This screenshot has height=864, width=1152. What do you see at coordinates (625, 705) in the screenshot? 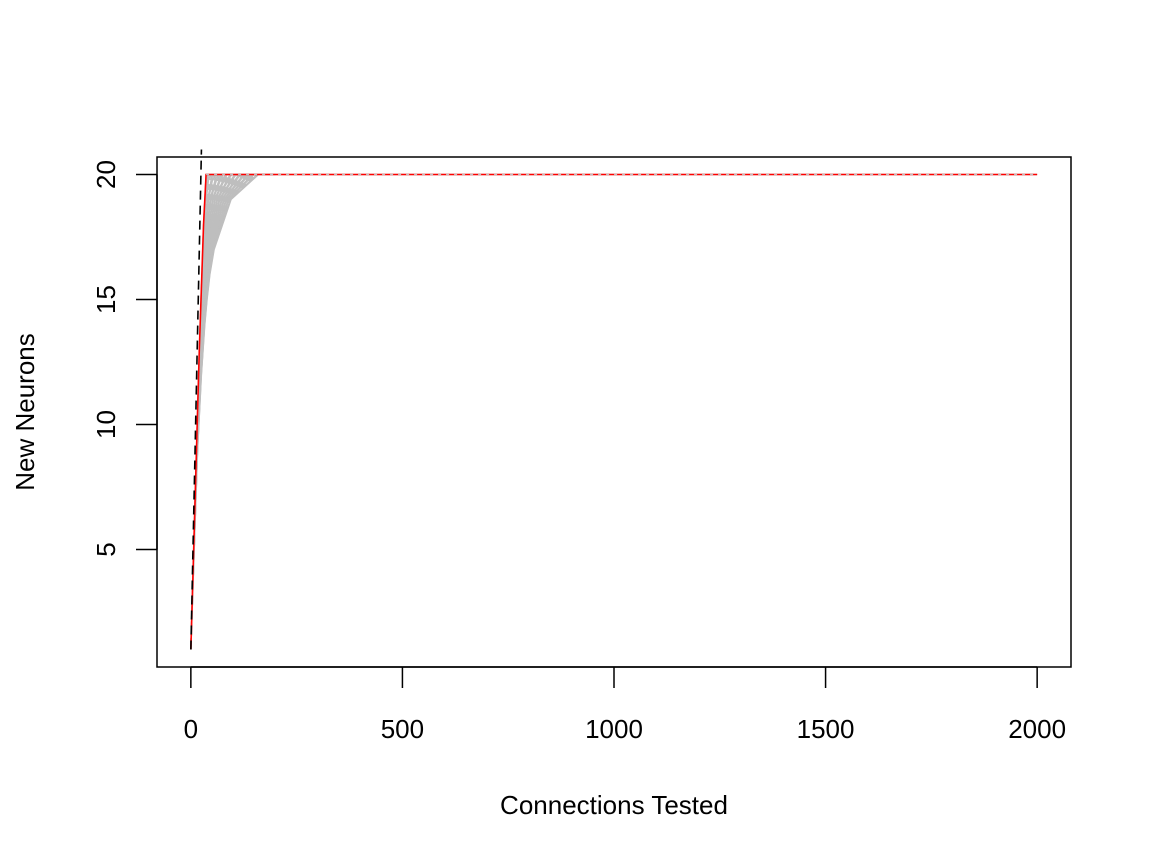
I see `x-axis: 0 500 1000 1500 2000` at bounding box center [625, 705].